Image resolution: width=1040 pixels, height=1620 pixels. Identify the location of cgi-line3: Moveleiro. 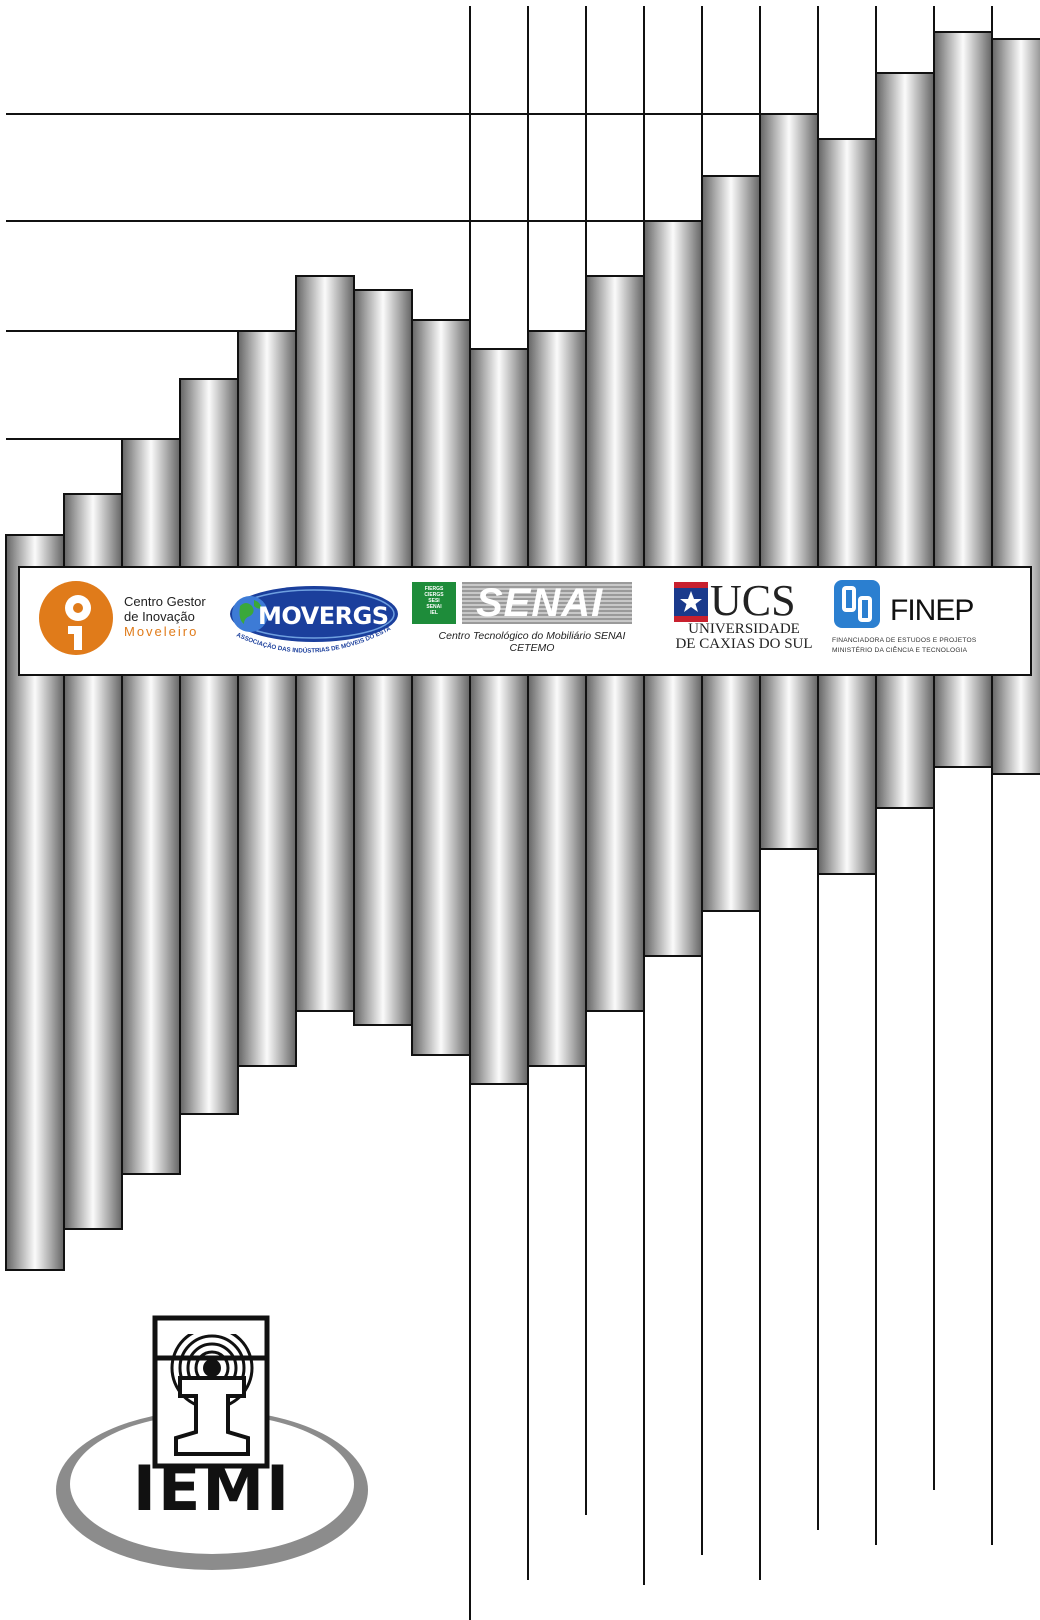
(161, 631).